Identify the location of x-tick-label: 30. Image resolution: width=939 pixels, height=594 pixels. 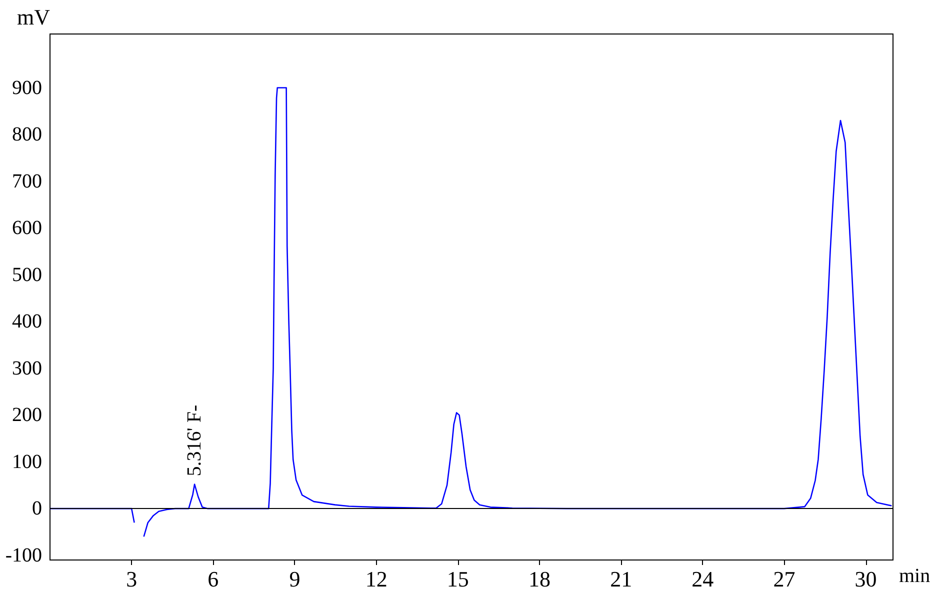
(865, 579).